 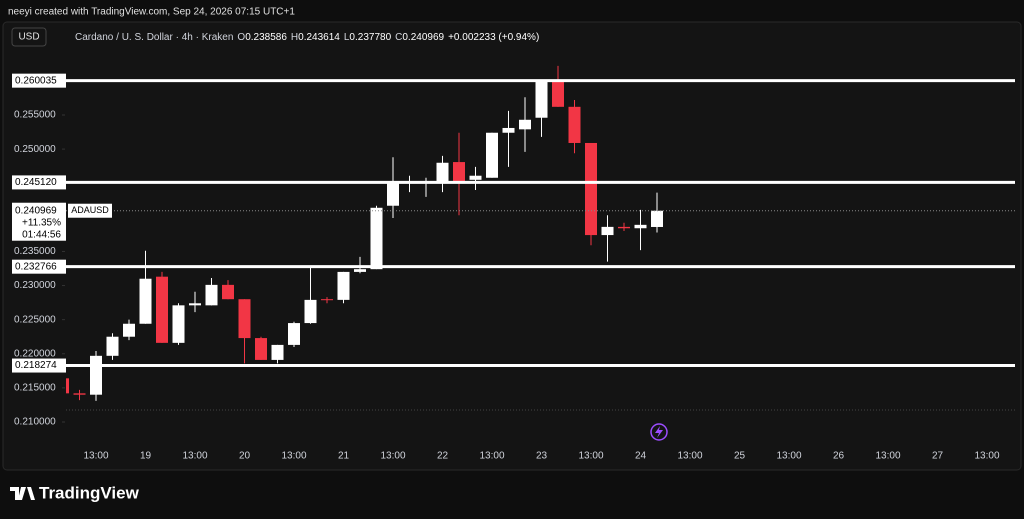 What do you see at coordinates (41, 234) in the screenshot?
I see `countdown: 01:44:56` at bounding box center [41, 234].